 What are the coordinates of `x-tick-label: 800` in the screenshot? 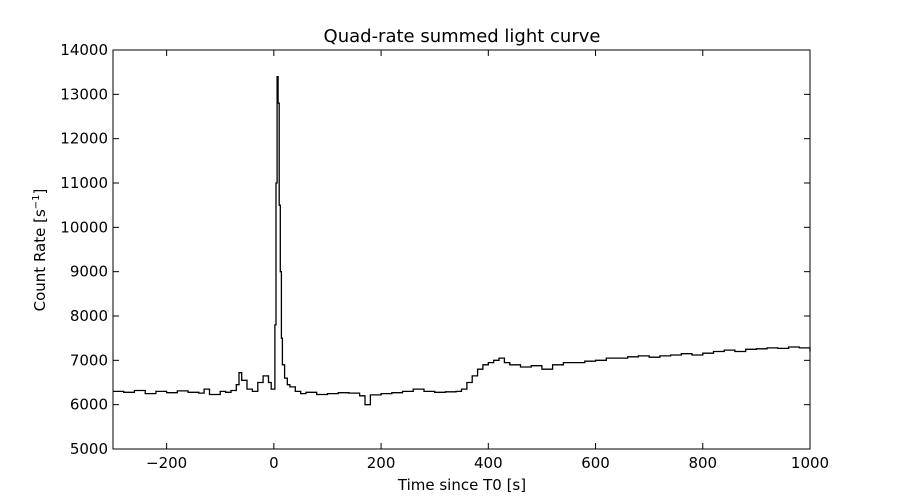 It's located at (702, 463).